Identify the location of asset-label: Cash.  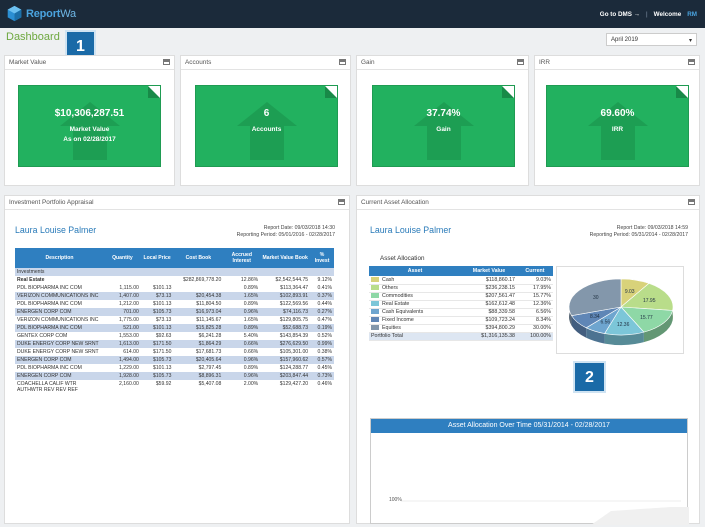
(388, 279).